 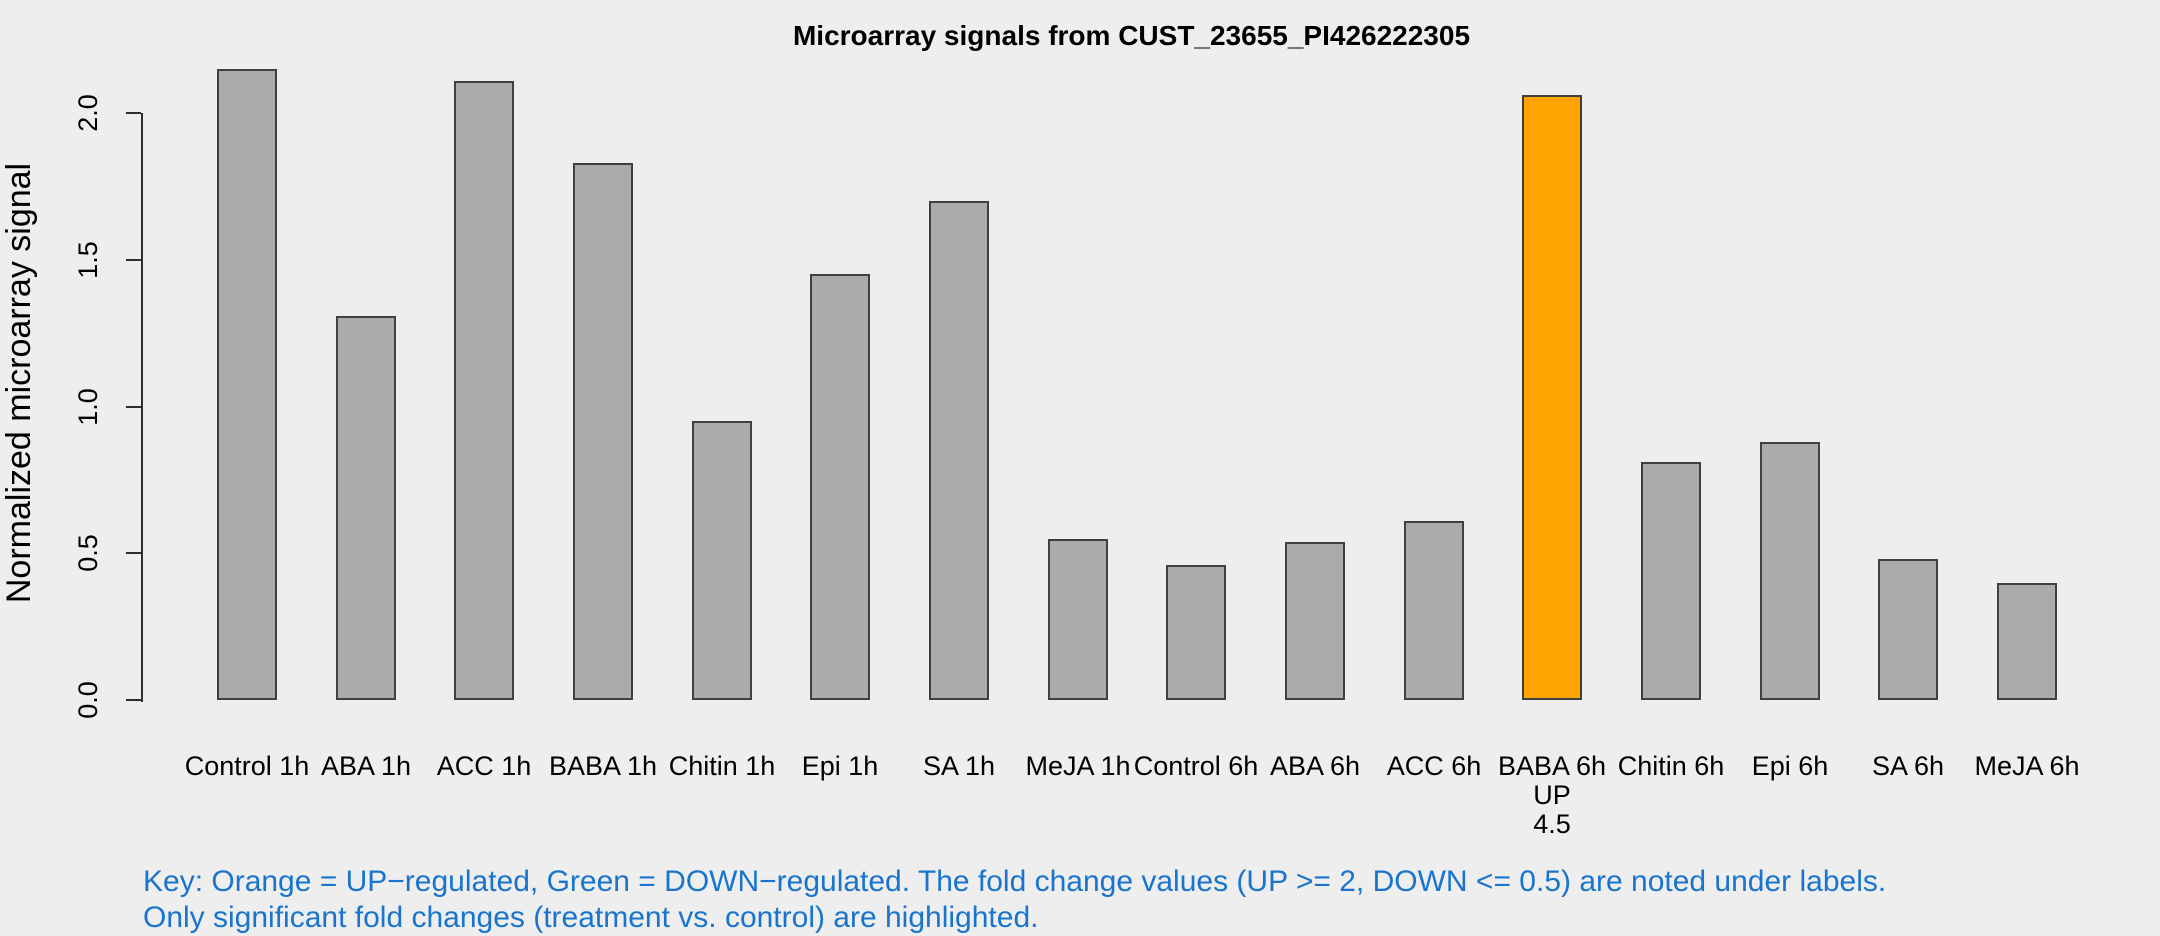 I want to click on x-tick-label-sa-1h: SA 1h, so click(x=959, y=766).